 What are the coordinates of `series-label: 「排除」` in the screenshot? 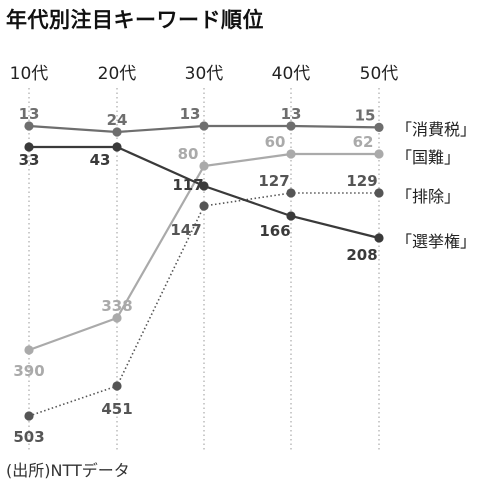 It's located at (428, 196).